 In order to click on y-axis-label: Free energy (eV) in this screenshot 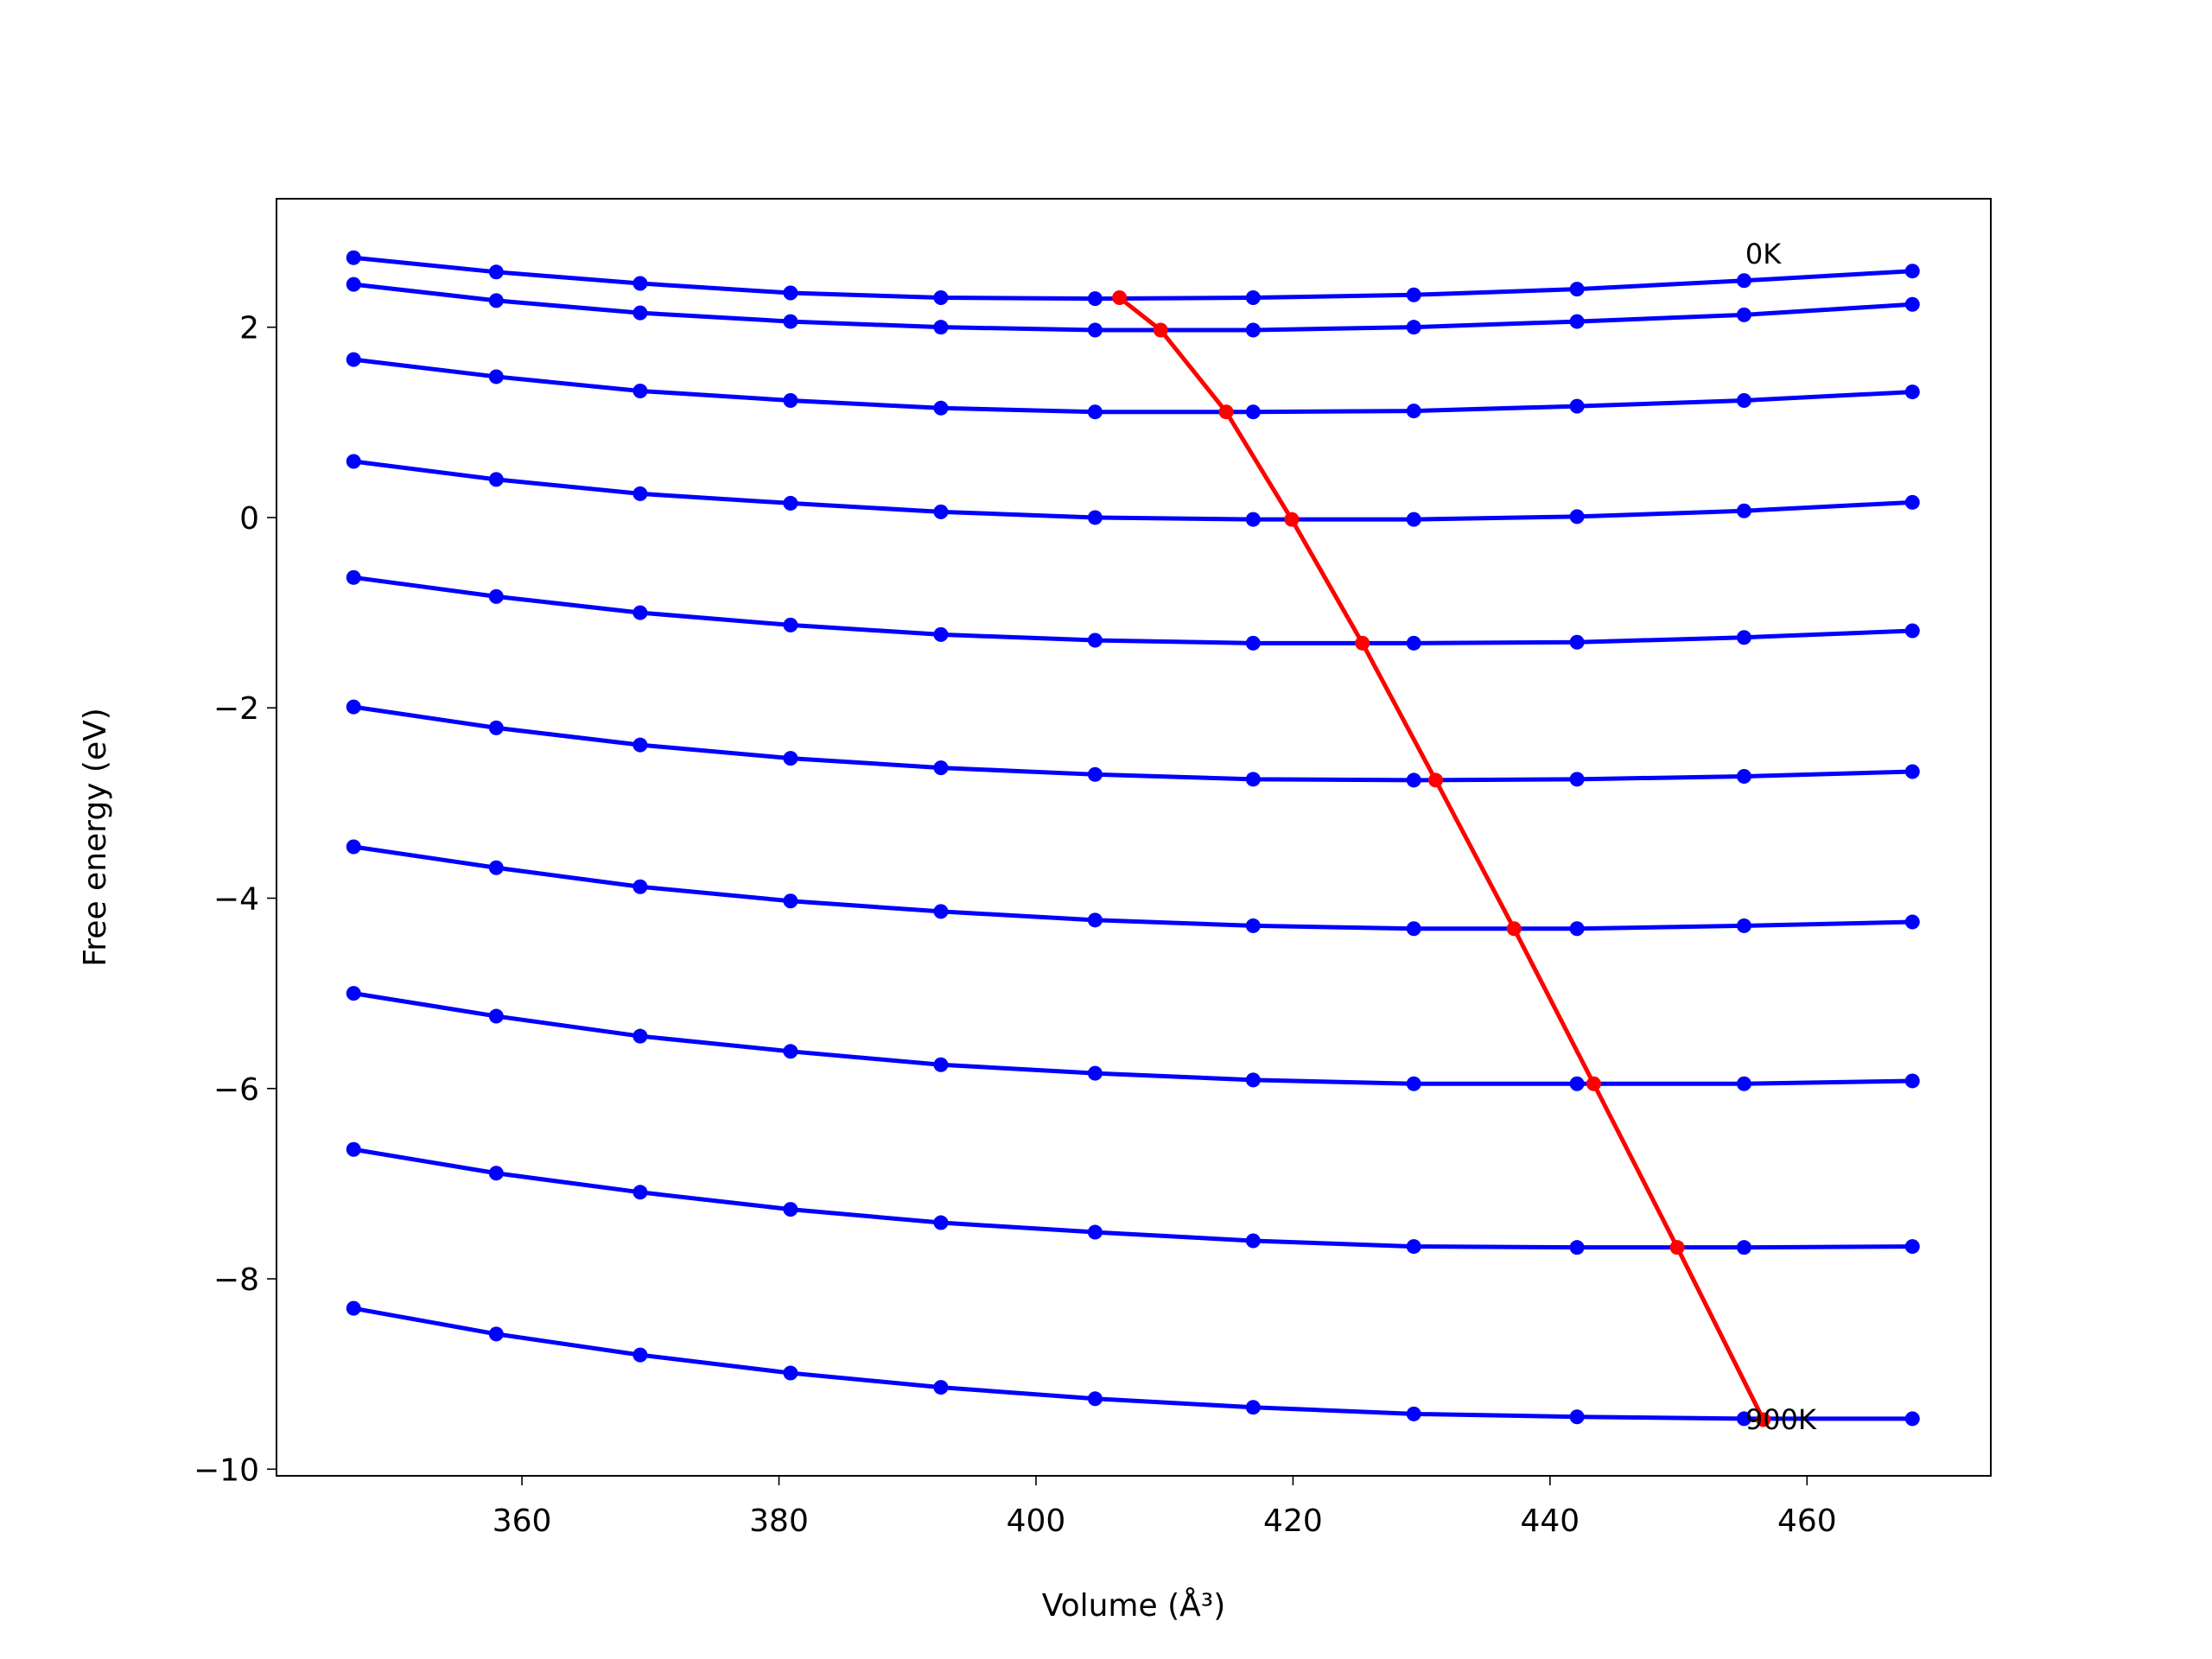, I will do `click(95, 837)`.